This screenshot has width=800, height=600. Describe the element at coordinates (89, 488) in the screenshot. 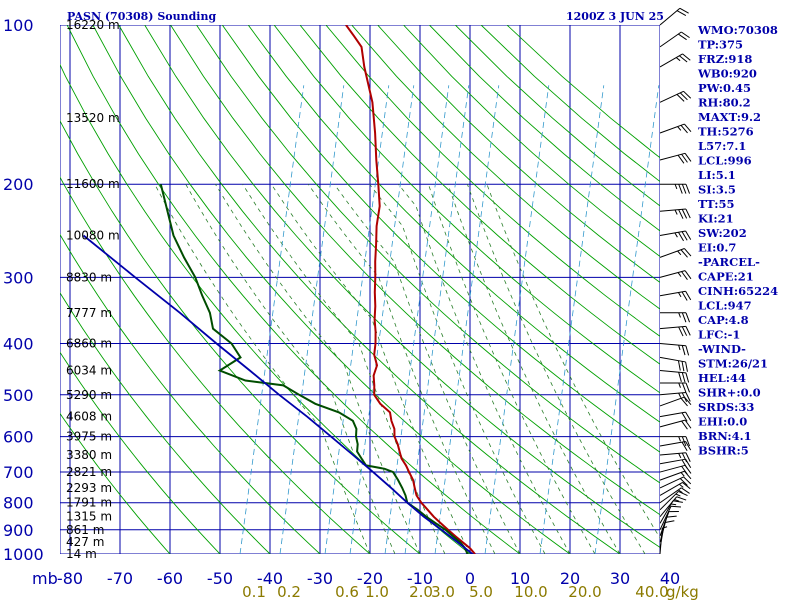

I see `height-label: 2293 m` at that location.